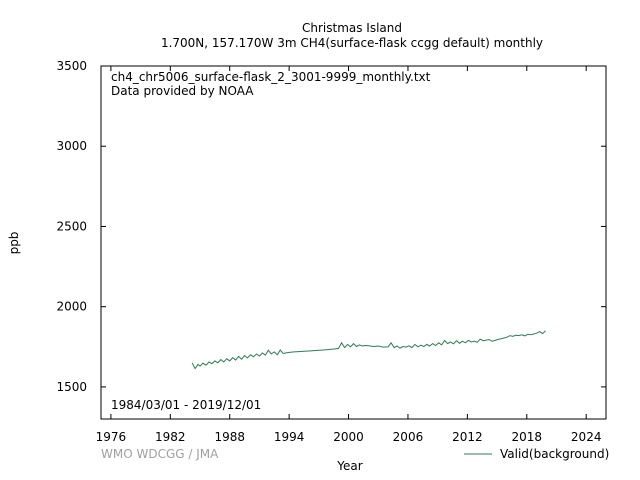  I want to click on x-tick-label: 2024, so click(586, 437).